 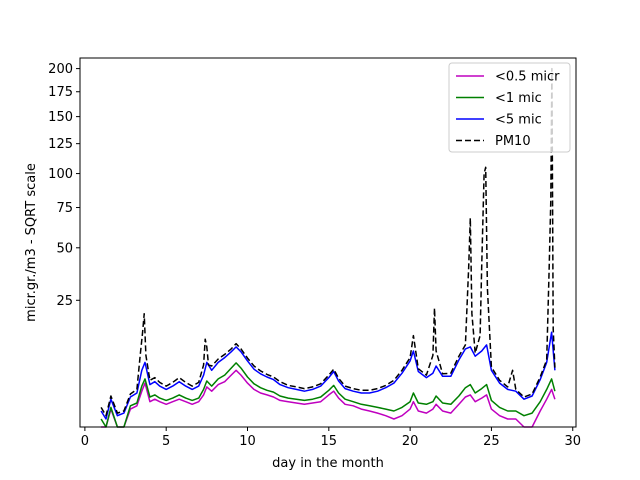 I want to click on y-tick-label: 100, so click(x=60, y=174).